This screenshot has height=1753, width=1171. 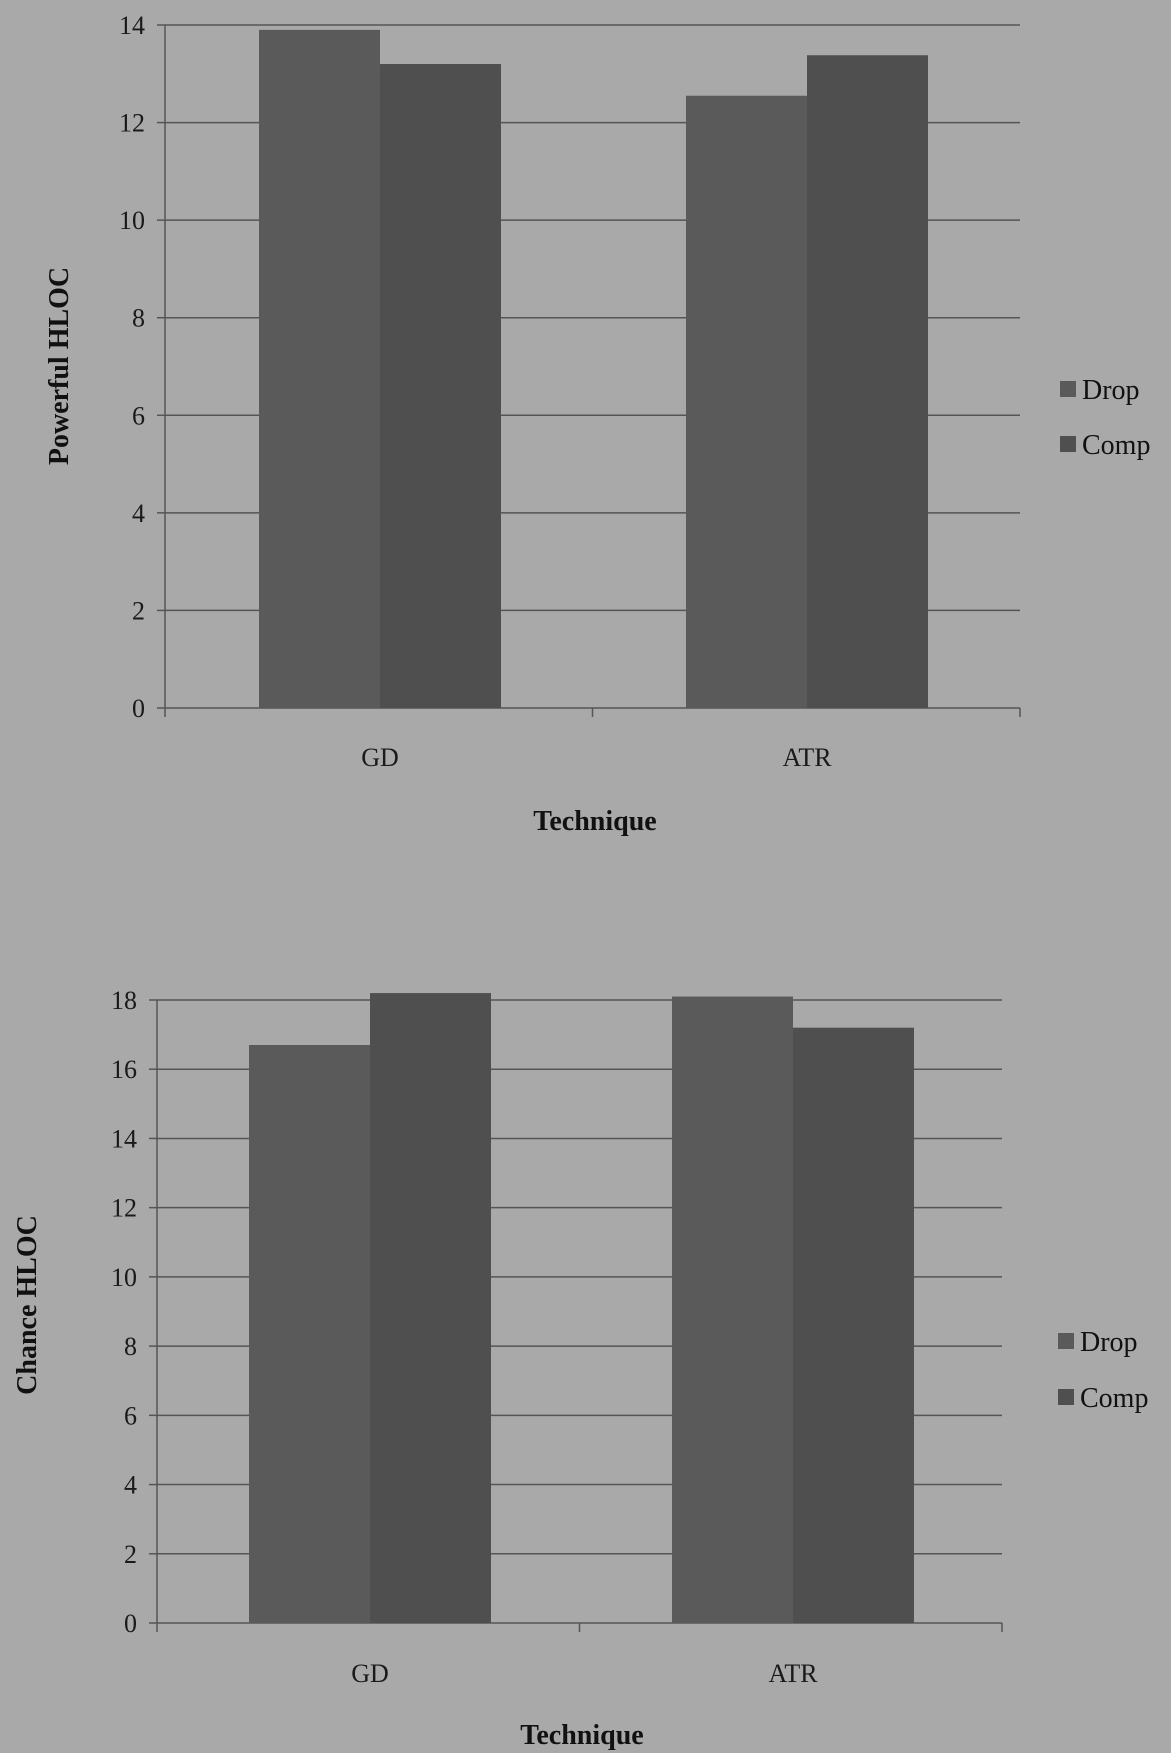 What do you see at coordinates (27, 1305) in the screenshot?
I see `y-axis-title: Chance HLOC` at bounding box center [27, 1305].